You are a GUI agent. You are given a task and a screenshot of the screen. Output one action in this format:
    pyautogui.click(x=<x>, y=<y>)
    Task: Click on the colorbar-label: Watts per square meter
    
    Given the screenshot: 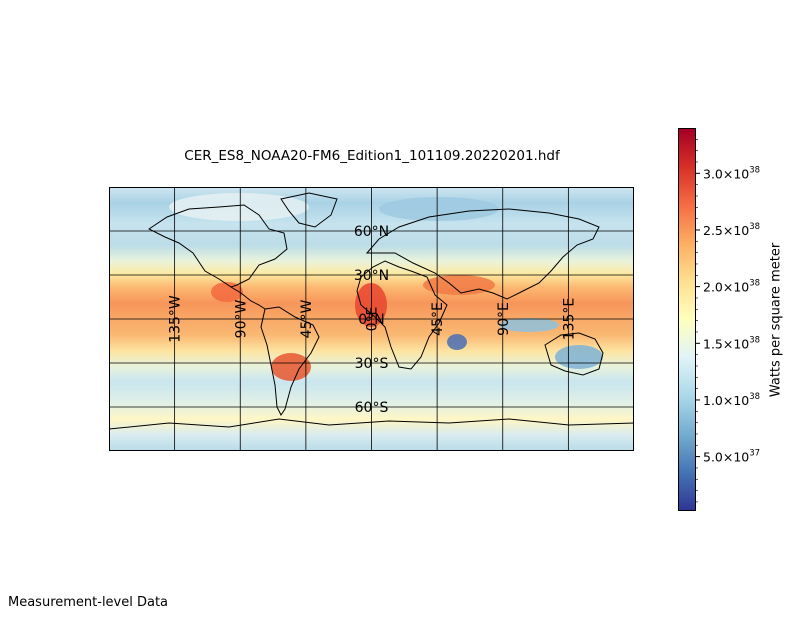 What is the action you would take?
    pyautogui.click(x=776, y=320)
    